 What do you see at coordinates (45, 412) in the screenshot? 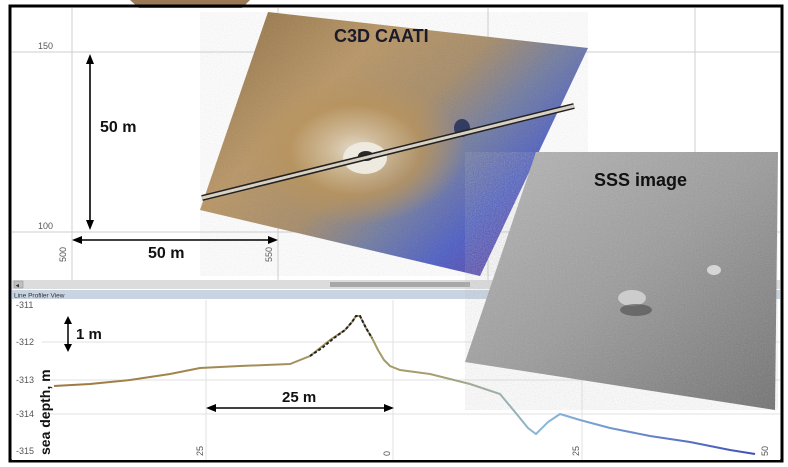
I see `profile-y-axis-label: sea depth, m` at bounding box center [45, 412].